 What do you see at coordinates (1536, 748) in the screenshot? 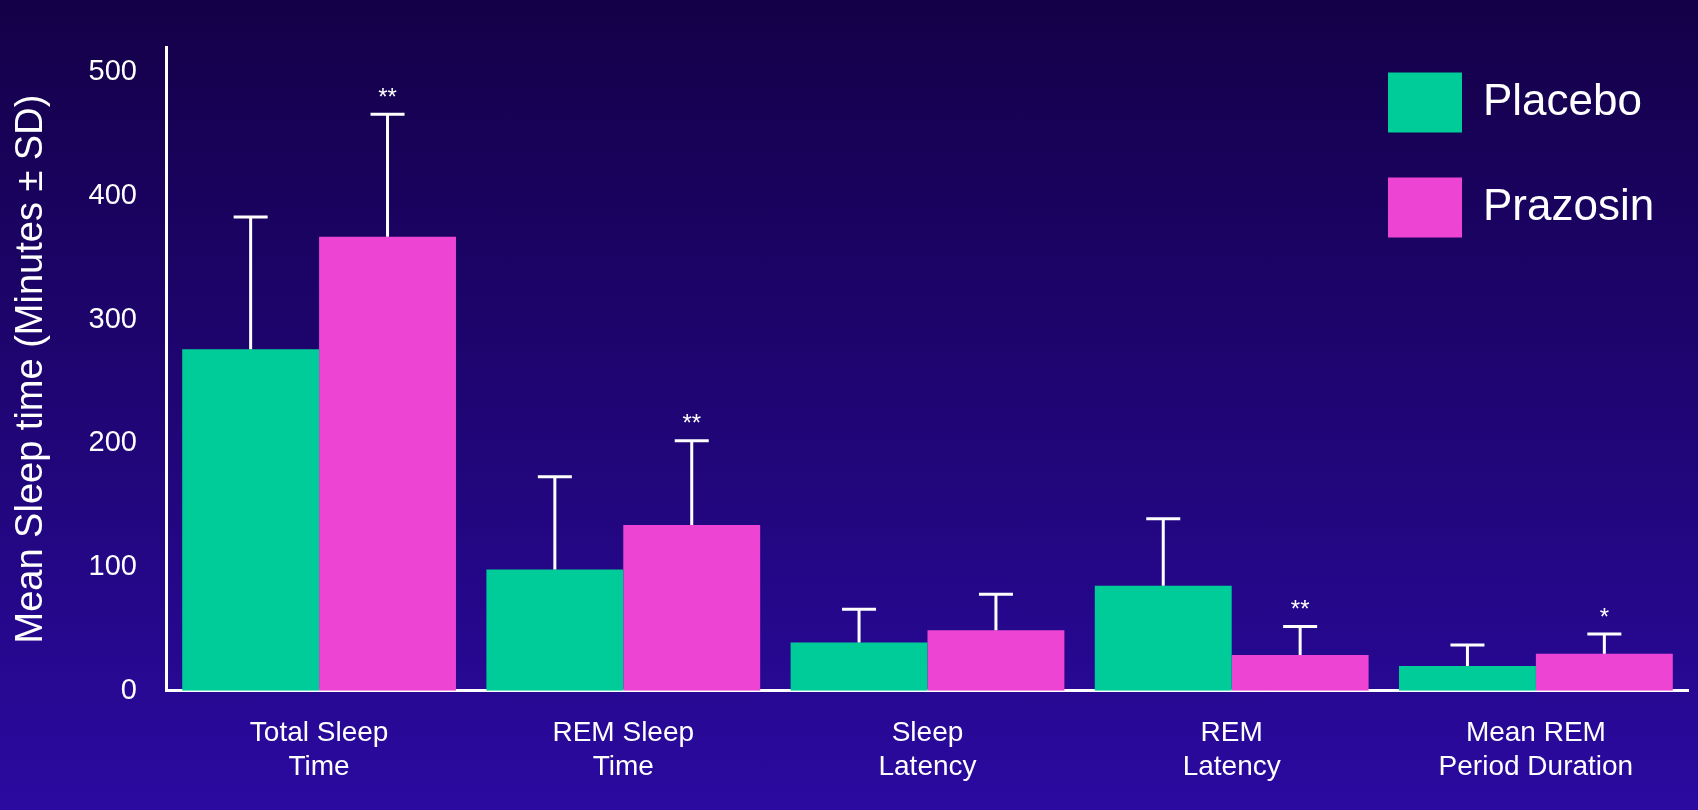
I see `x-tick-label: Mean REM Period Duration` at bounding box center [1536, 748].